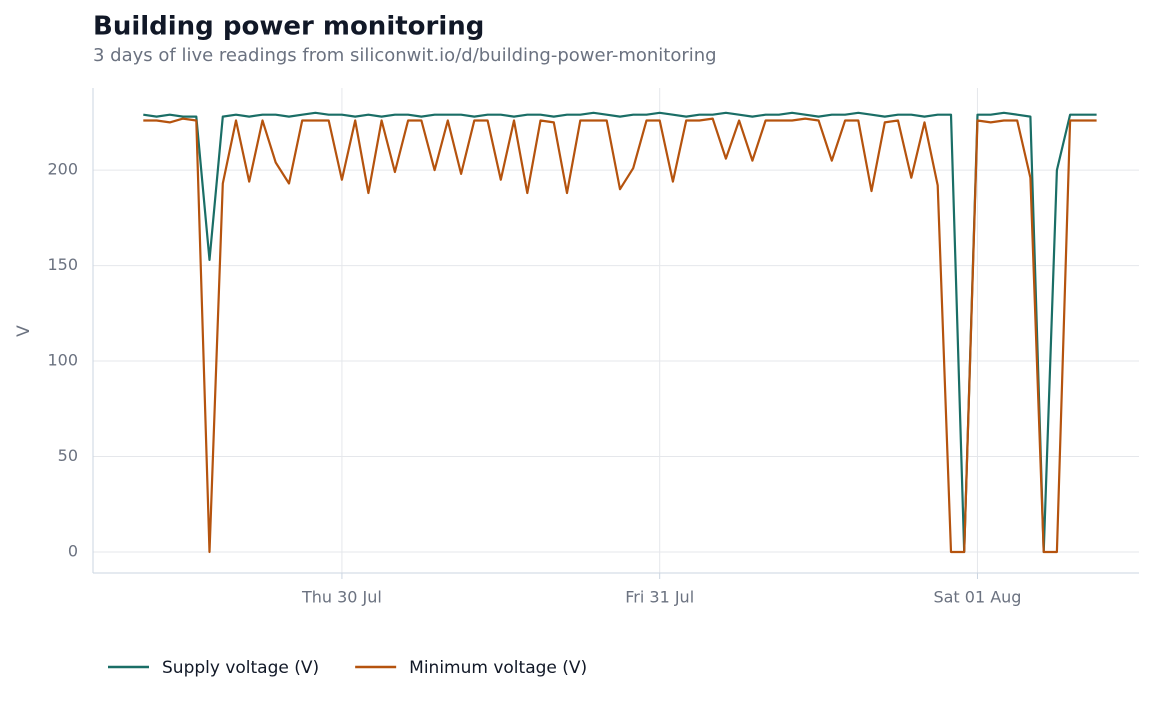 The image size is (1153, 704). Describe the element at coordinates (240, 668) in the screenshot. I see `legend-label: Supply voltage (V)` at that location.